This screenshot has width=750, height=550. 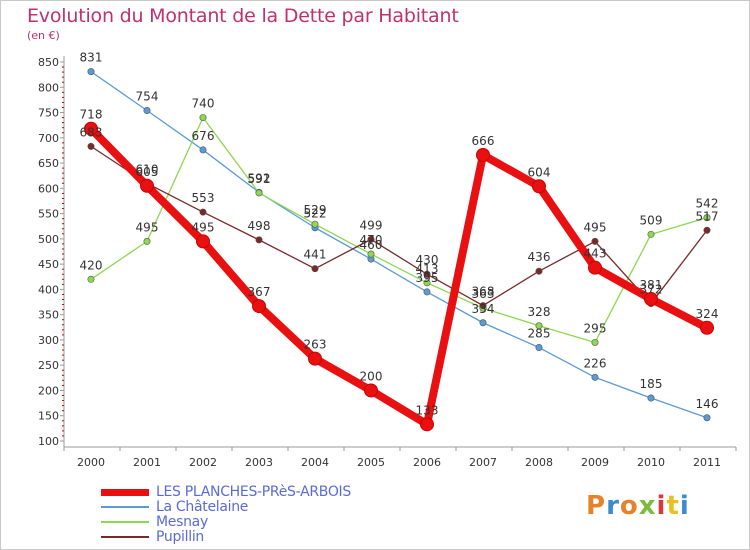 I want to click on legend-label: Pupillin, so click(x=180, y=537).